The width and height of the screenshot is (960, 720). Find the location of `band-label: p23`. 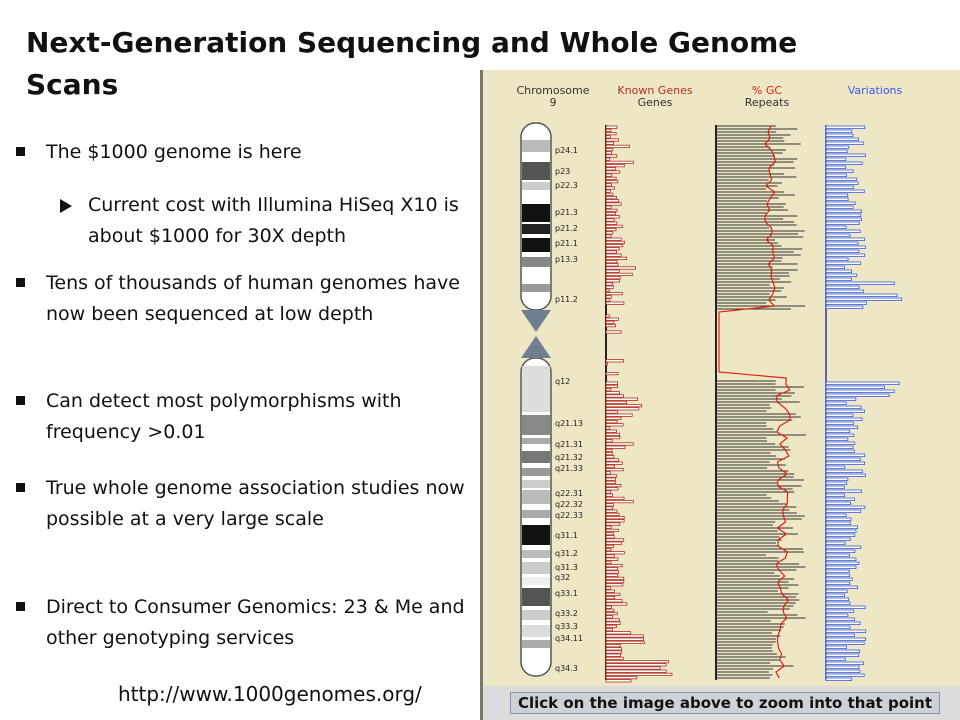

band-label: p23 is located at coordinates (562, 171).